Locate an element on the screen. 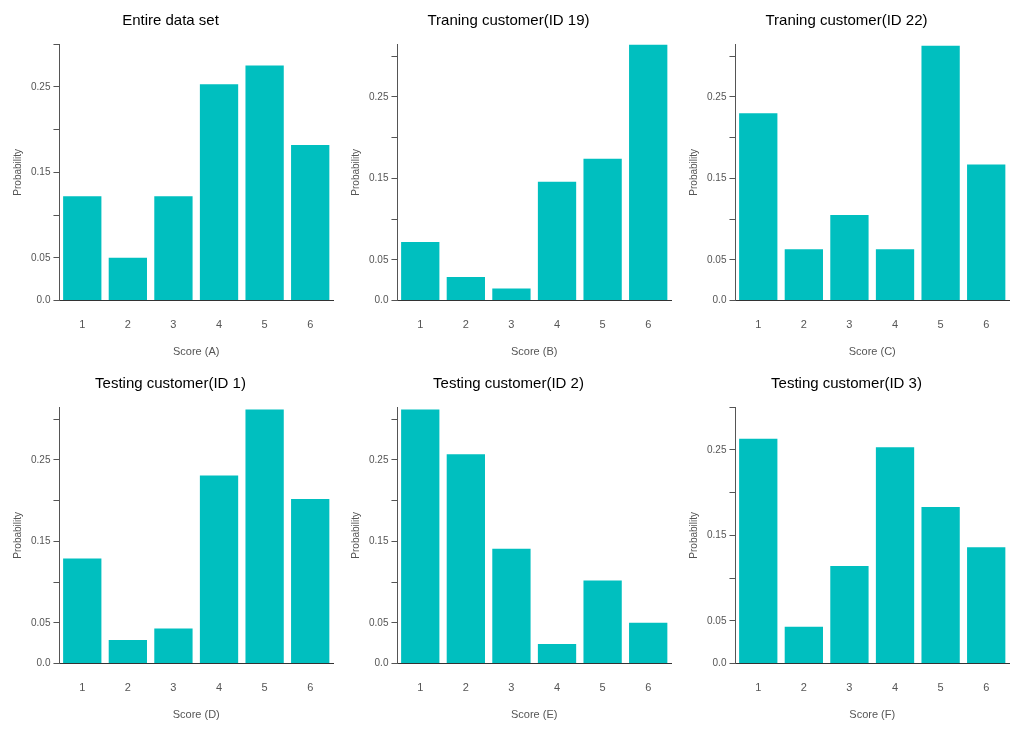 This screenshot has height=733, width=1034. chart-title: Testing customer(ID 2) is located at coordinates (508, 383).